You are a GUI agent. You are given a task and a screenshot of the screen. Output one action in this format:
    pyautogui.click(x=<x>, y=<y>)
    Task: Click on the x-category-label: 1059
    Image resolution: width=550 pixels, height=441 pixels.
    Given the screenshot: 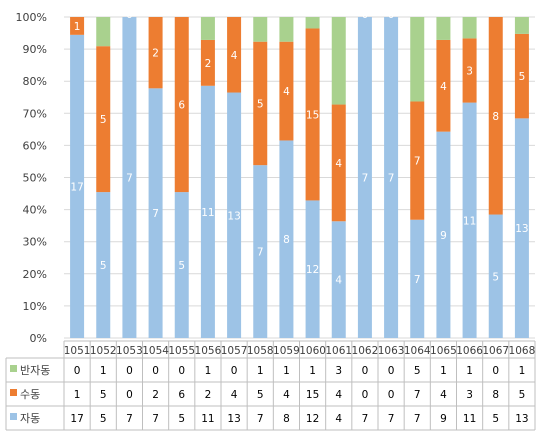 What is the action you would take?
    pyautogui.click(x=286, y=351)
    